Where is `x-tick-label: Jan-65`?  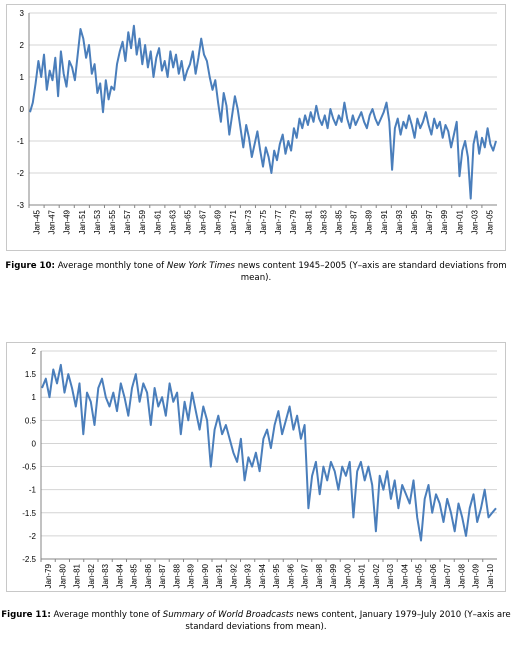
x-tick-label: Jan-65 is located at coordinates (188, 221).